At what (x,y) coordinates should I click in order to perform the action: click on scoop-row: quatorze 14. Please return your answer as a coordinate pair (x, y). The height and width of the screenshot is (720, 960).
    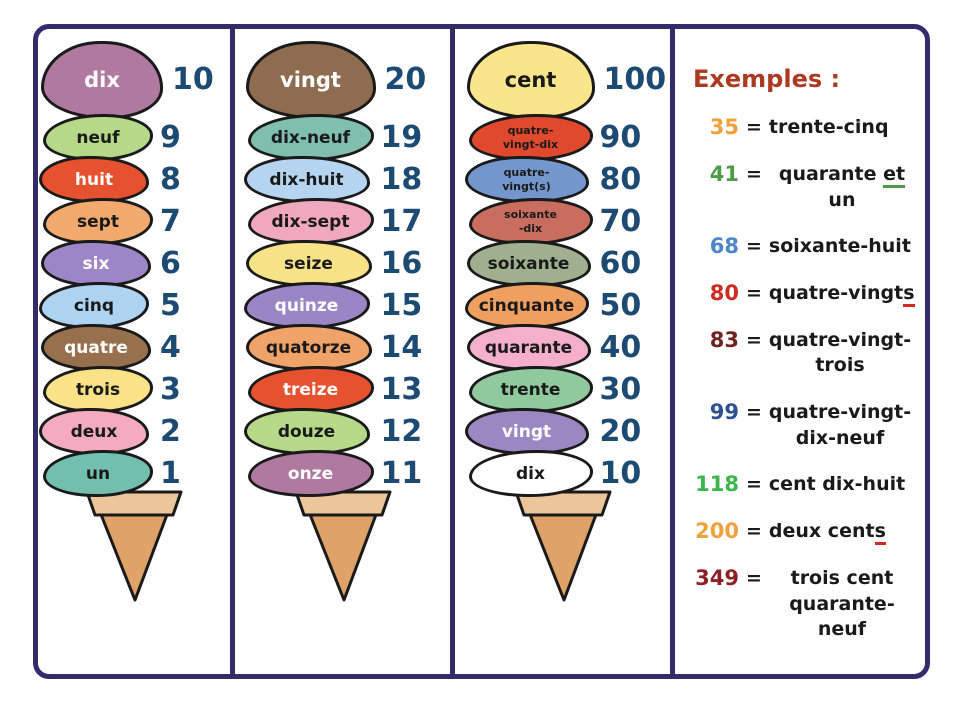
    Looking at the image, I should click on (342, 347).